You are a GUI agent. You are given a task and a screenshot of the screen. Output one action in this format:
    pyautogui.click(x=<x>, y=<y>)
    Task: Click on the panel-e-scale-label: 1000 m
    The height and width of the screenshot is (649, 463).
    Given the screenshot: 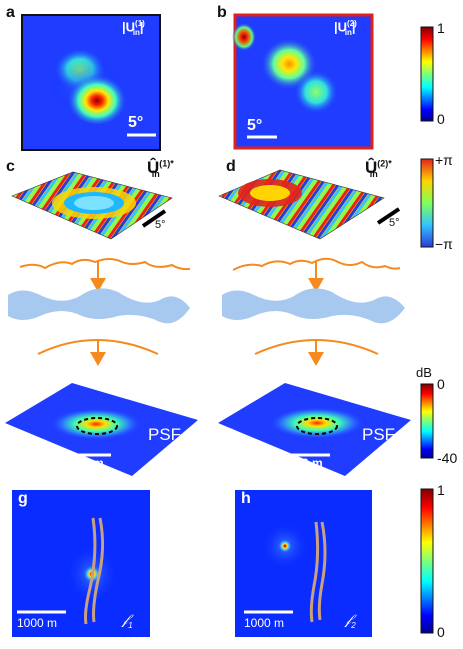 What is the action you would take?
    pyautogui.click(x=83, y=463)
    